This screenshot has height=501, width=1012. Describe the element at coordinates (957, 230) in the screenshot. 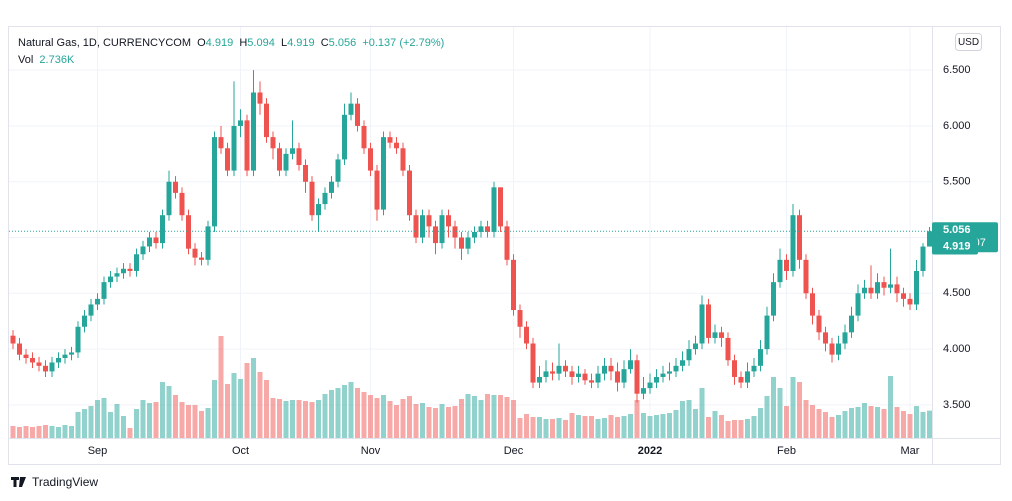

I see `last-price-label: 5.056` at that location.